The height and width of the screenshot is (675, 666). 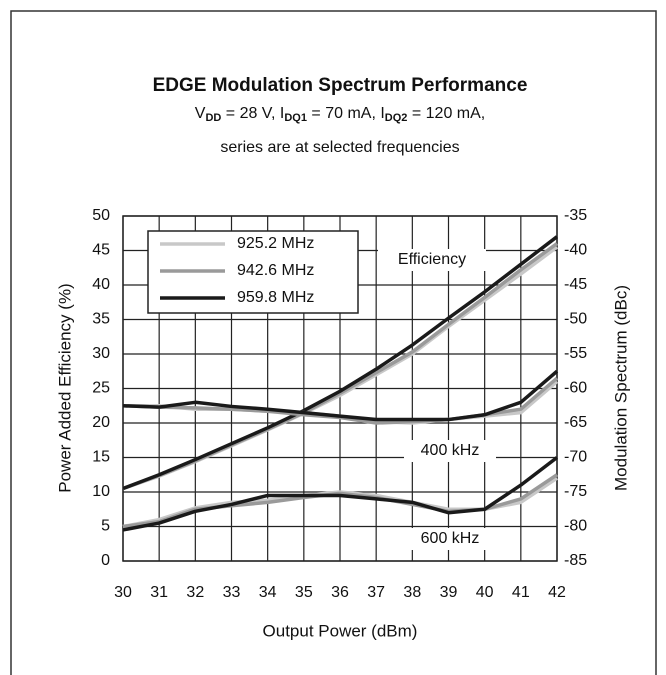 I want to click on y-tick-label: 50, so click(x=101, y=215).